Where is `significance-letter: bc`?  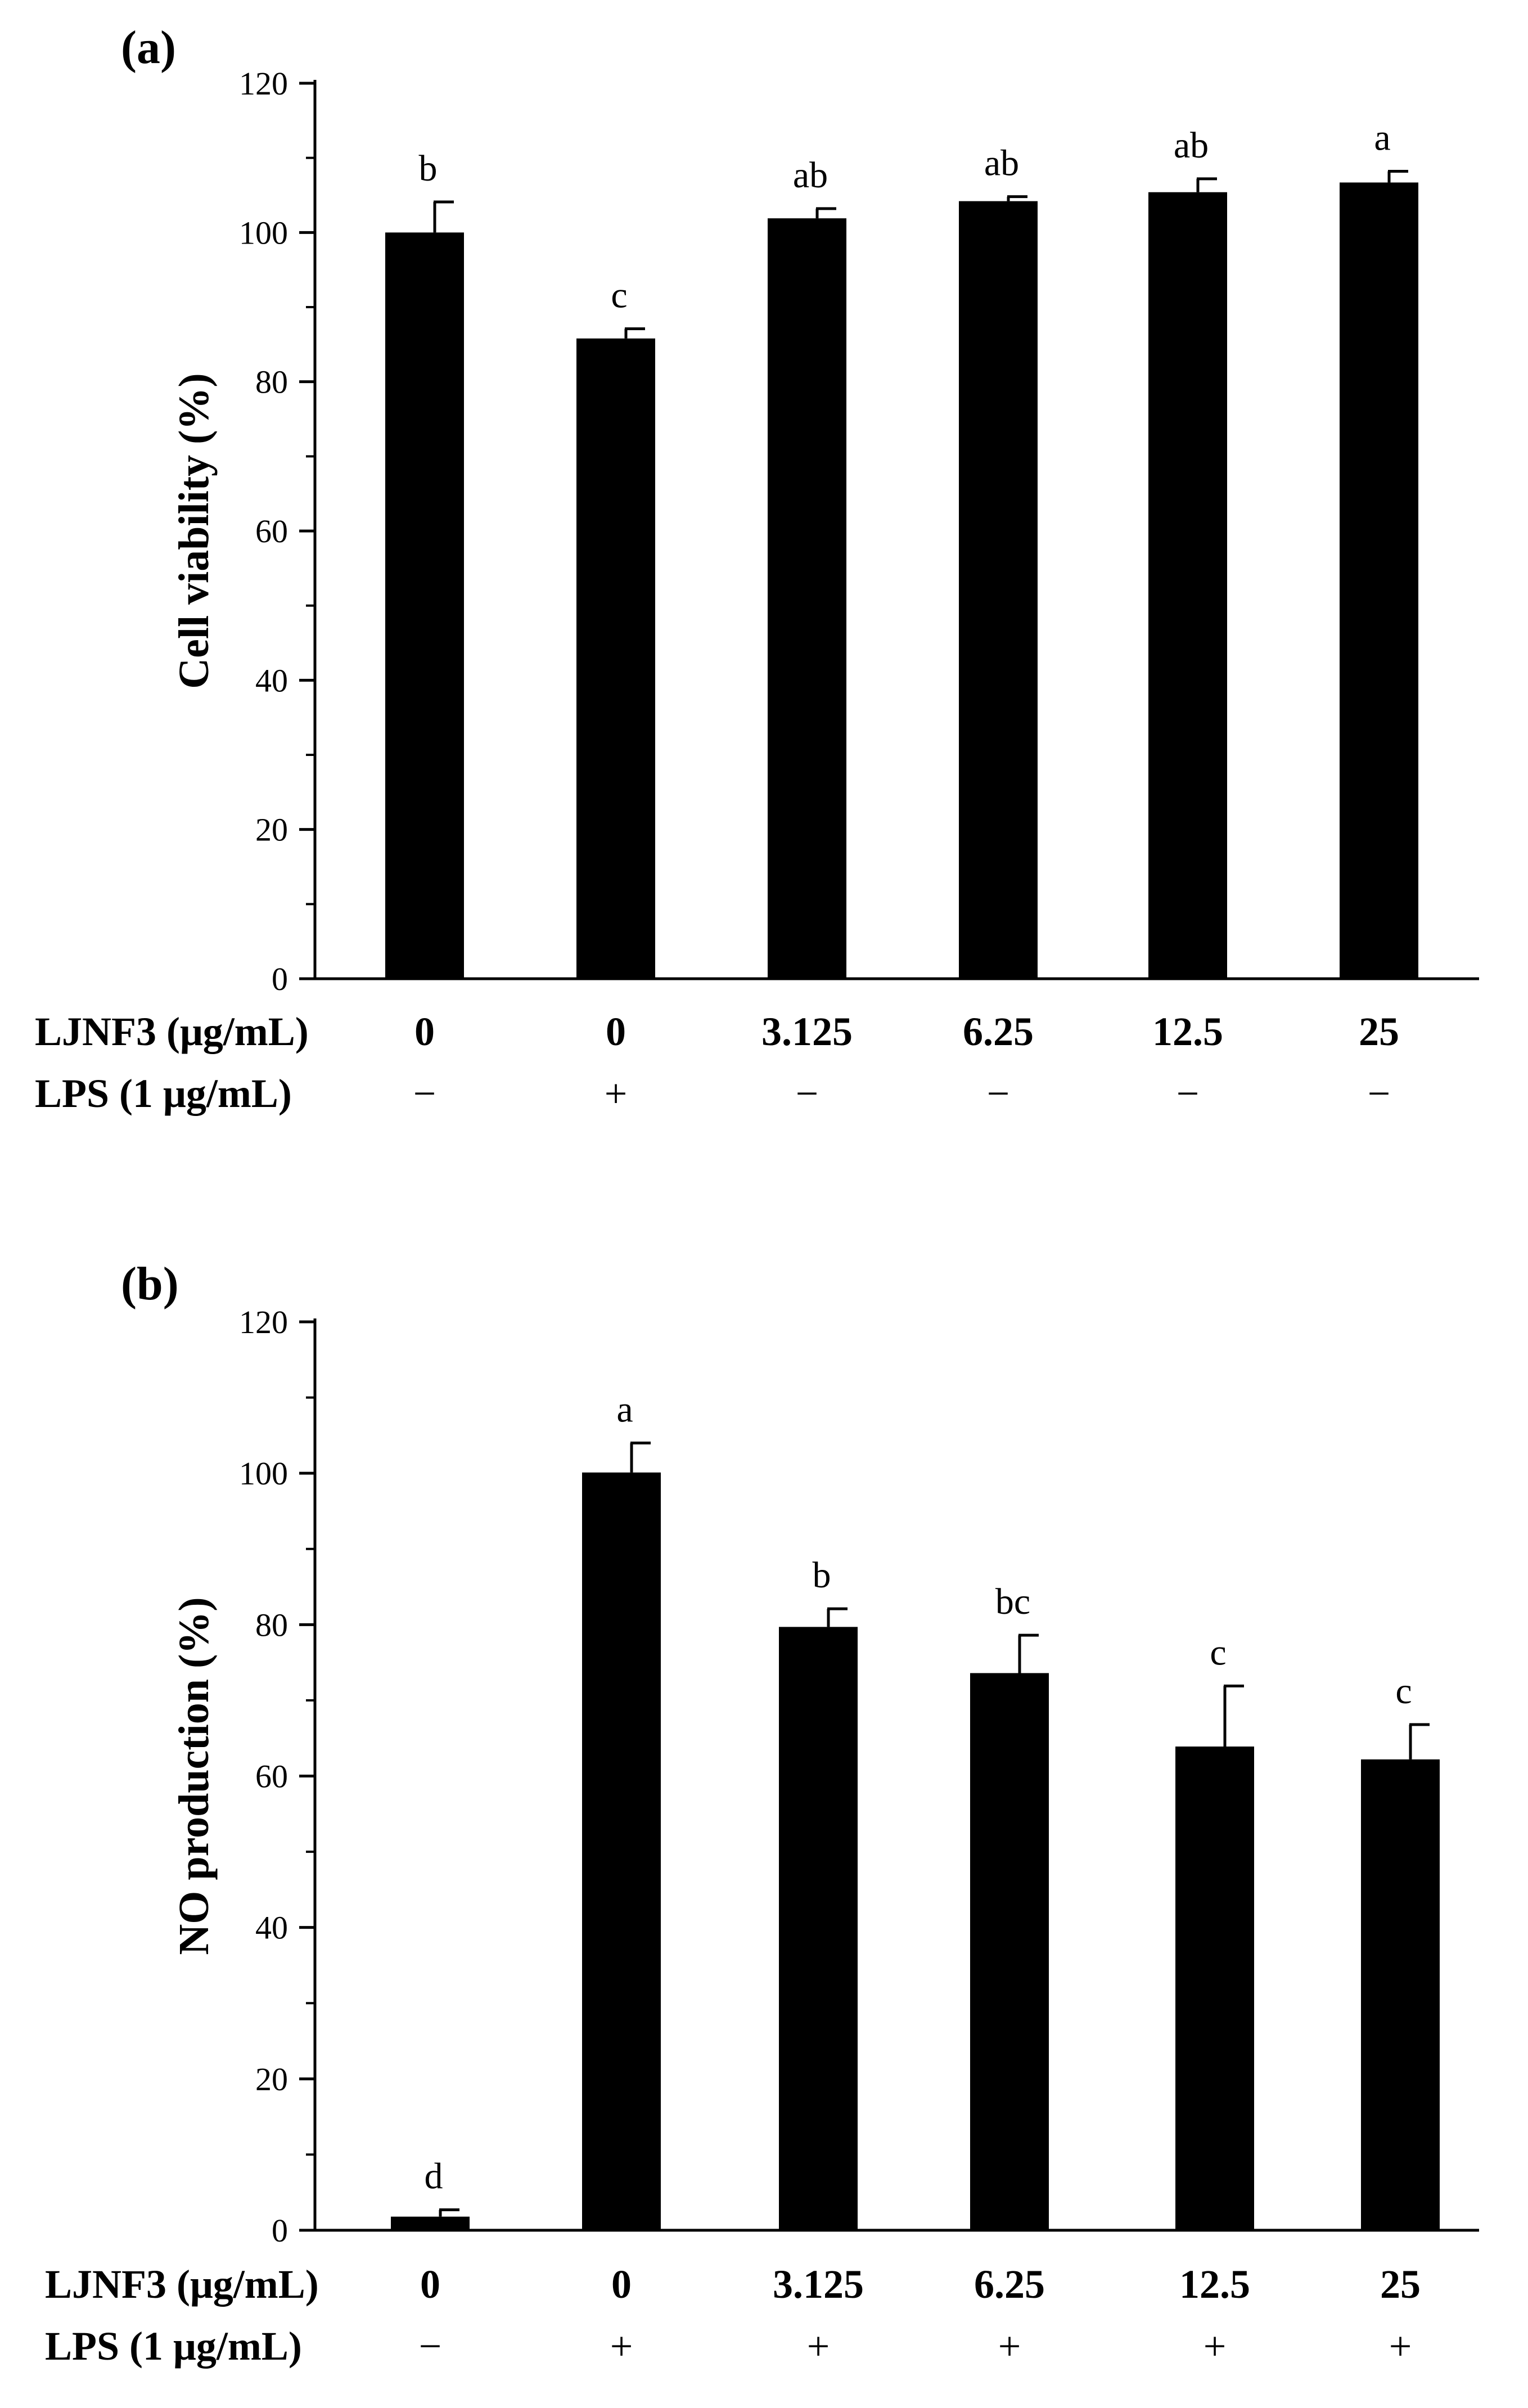
significance-letter: bc is located at coordinates (1012, 1601).